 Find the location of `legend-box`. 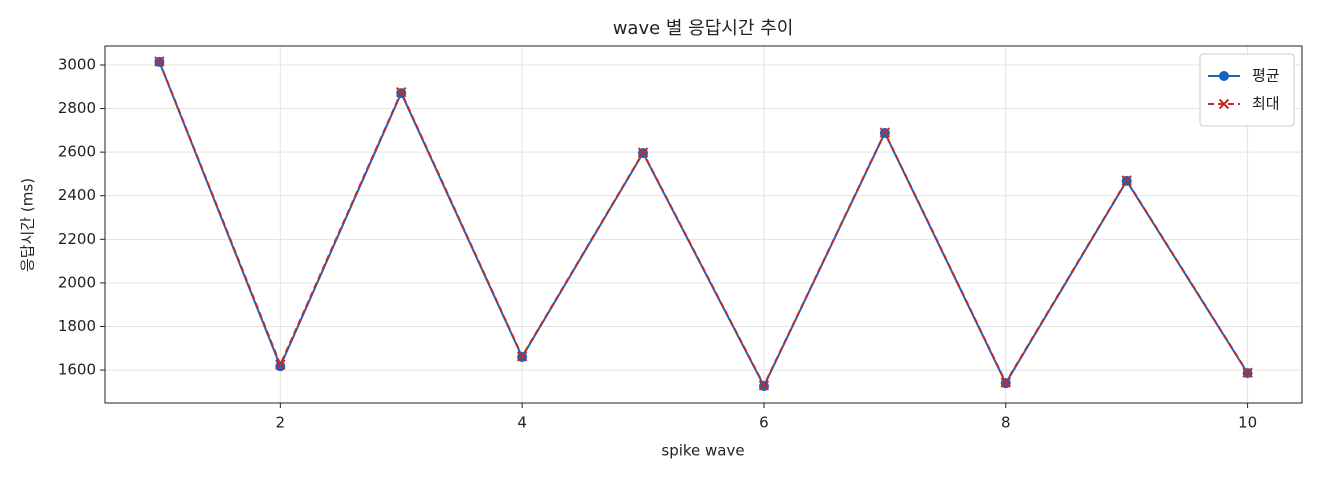

legend-box is located at coordinates (1247, 90).